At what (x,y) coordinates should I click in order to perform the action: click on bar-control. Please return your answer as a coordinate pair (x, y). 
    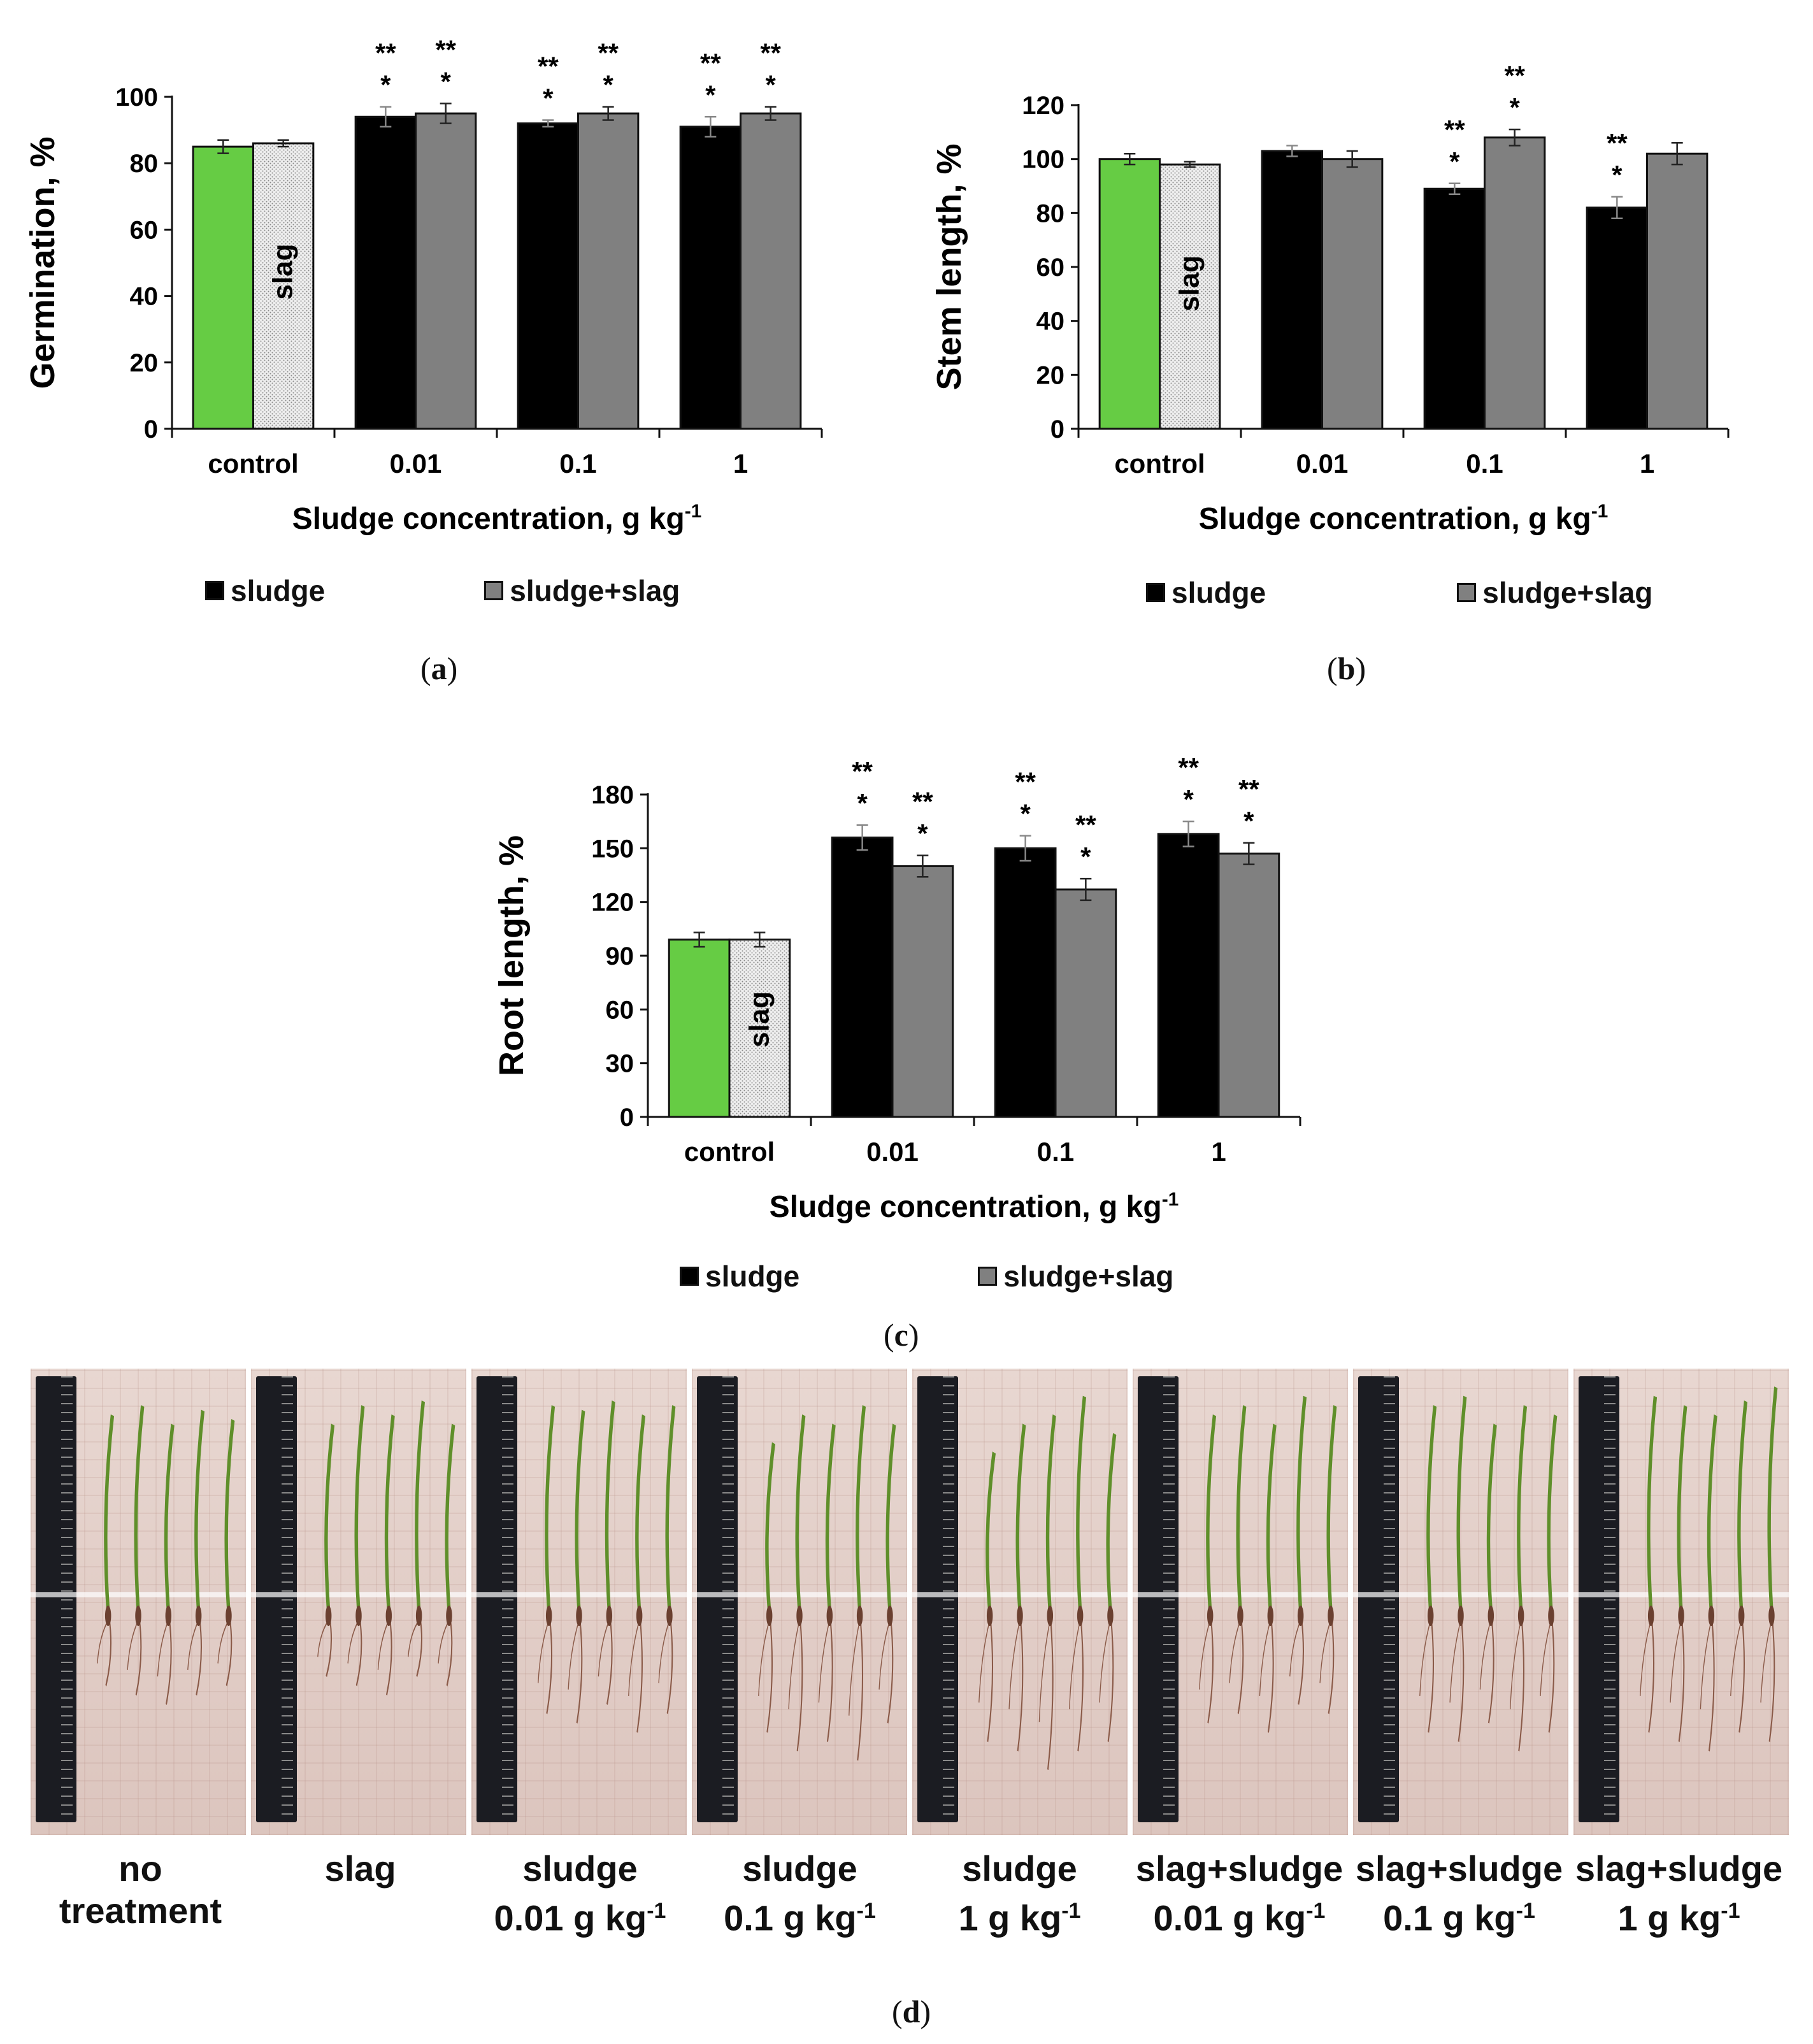
    Looking at the image, I should click on (699, 1028).